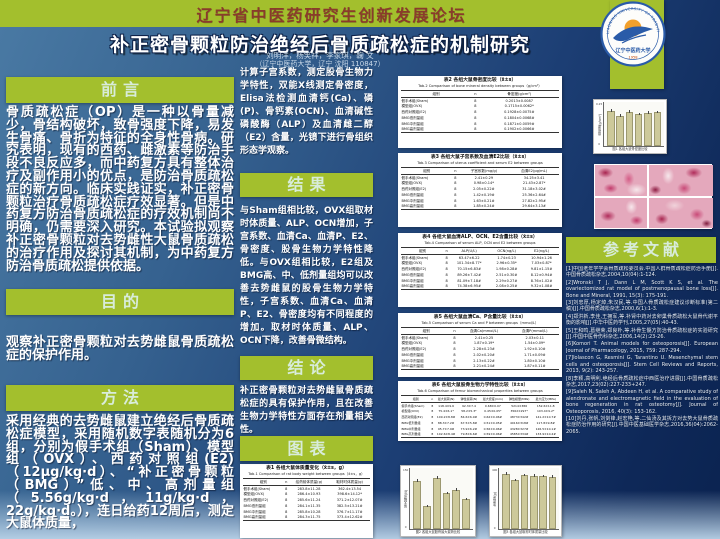  I want to click on table-cell: 283.8±11.28, so click(309, 488).